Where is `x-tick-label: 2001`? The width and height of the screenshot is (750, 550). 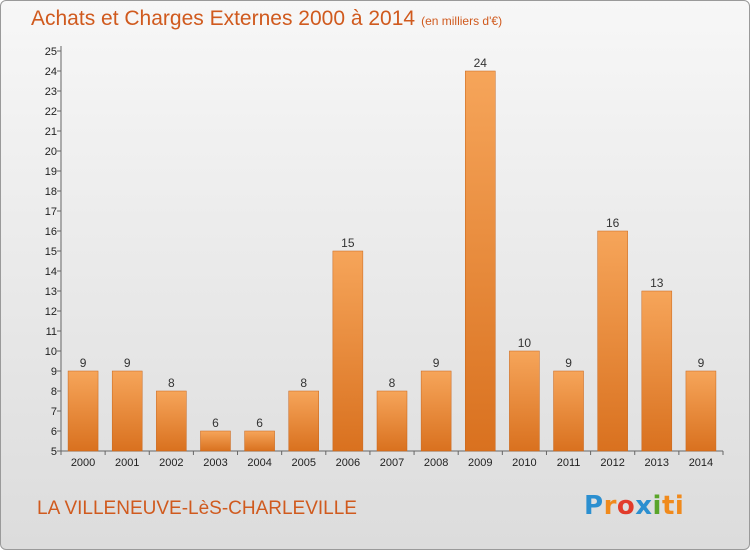 x-tick-label: 2001 is located at coordinates (127, 463).